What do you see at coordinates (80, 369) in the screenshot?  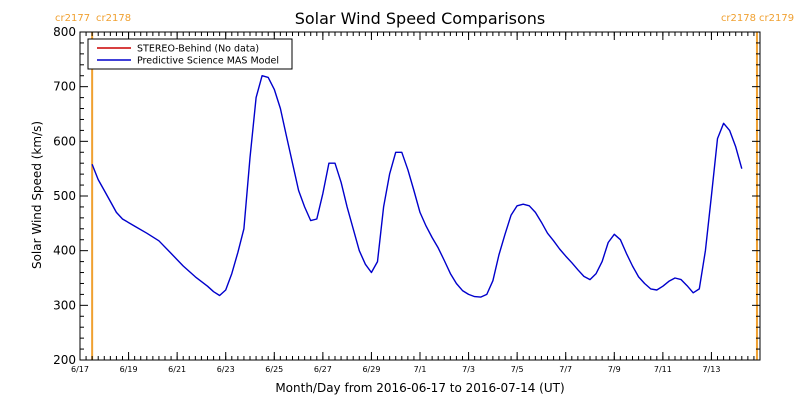 I see `x-tick-label: 6/17` at bounding box center [80, 369].